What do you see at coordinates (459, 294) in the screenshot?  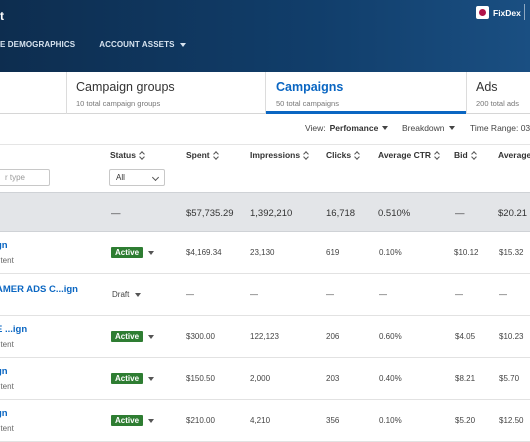 I see `bid-cell: —` at bounding box center [459, 294].